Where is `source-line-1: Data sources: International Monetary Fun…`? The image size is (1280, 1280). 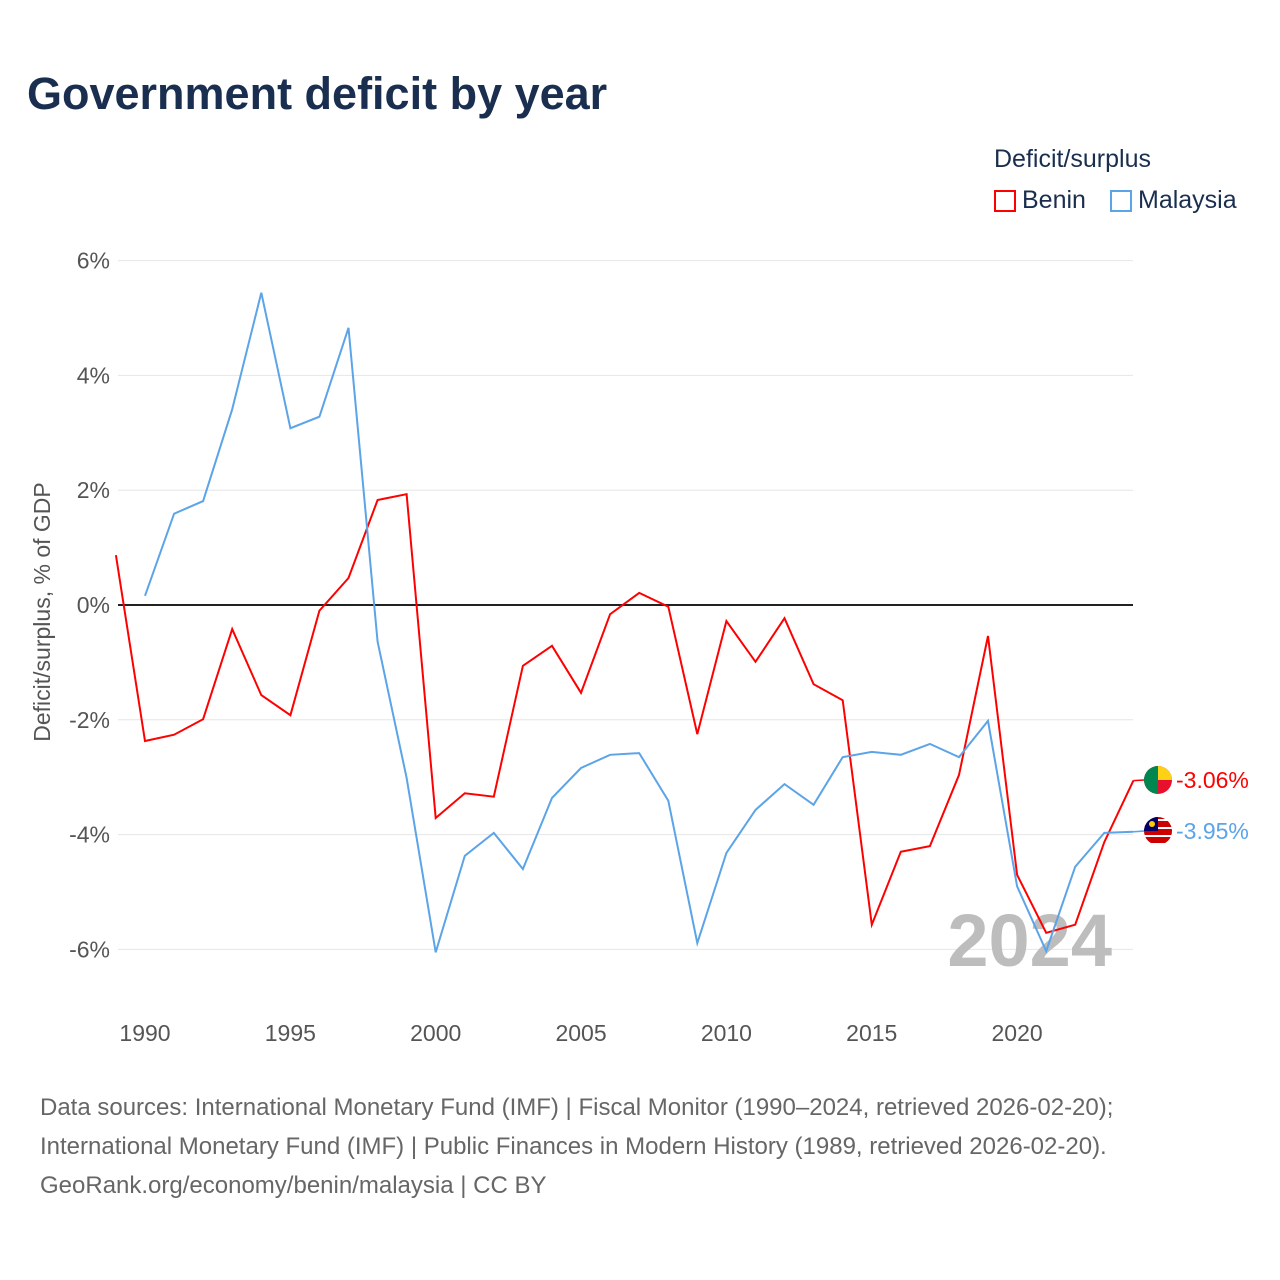
source-line-1: Data sources: International Monetary Fun… is located at coordinates (577, 1107).